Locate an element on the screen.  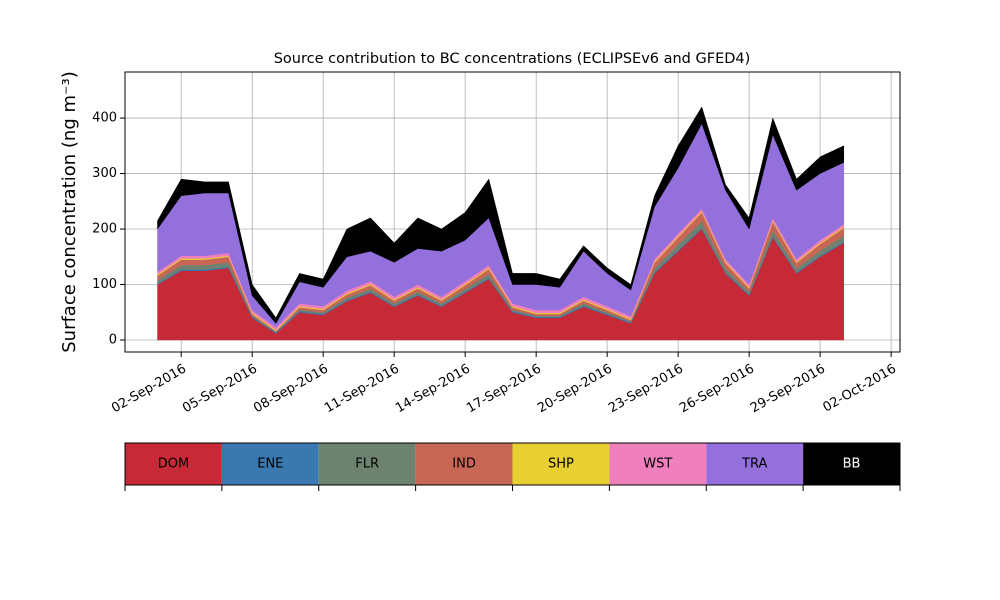
legend-label: ENE is located at coordinates (270, 464).